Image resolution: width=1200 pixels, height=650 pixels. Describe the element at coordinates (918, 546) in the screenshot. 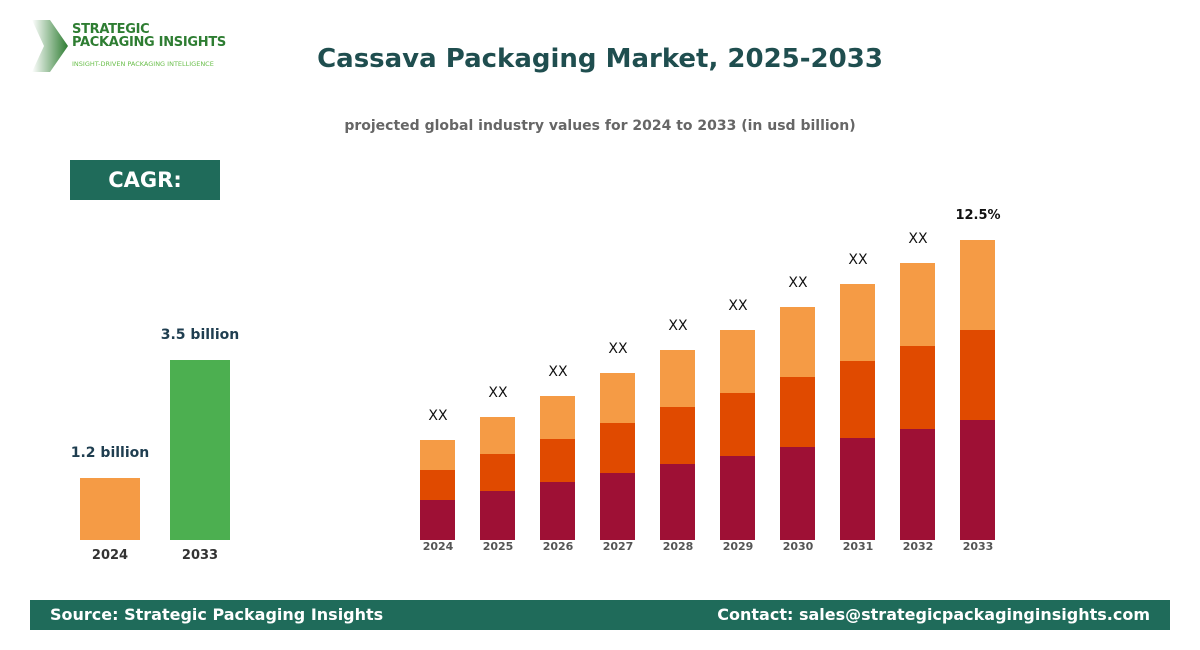

I see `x-tick-label: 2032` at that location.